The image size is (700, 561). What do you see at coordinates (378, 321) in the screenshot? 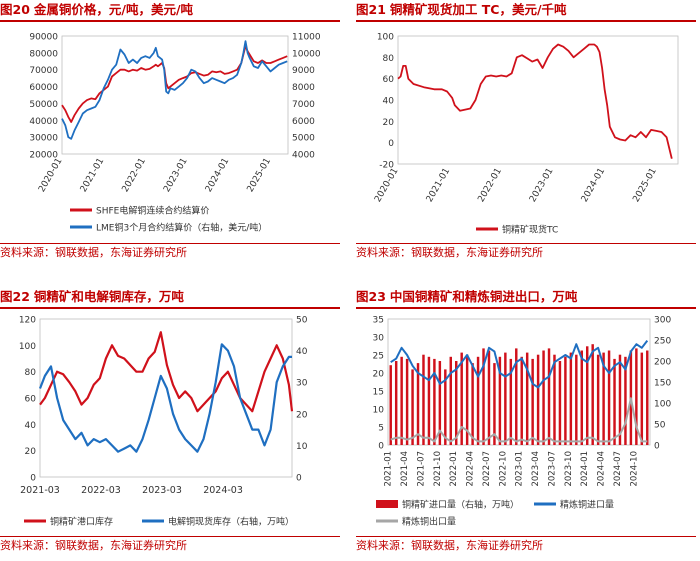
I see `y-tick-label: 35` at bounding box center [378, 321].